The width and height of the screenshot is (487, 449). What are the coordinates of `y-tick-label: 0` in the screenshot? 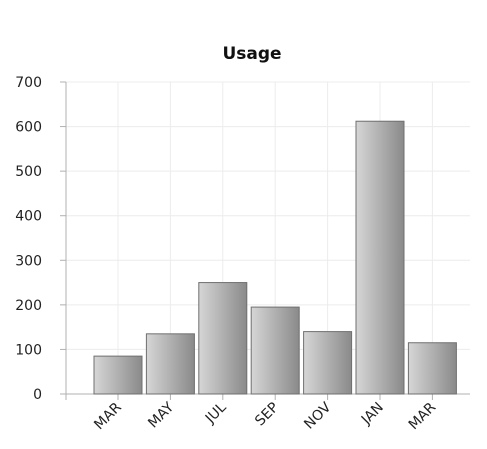 It's located at (37, 395).